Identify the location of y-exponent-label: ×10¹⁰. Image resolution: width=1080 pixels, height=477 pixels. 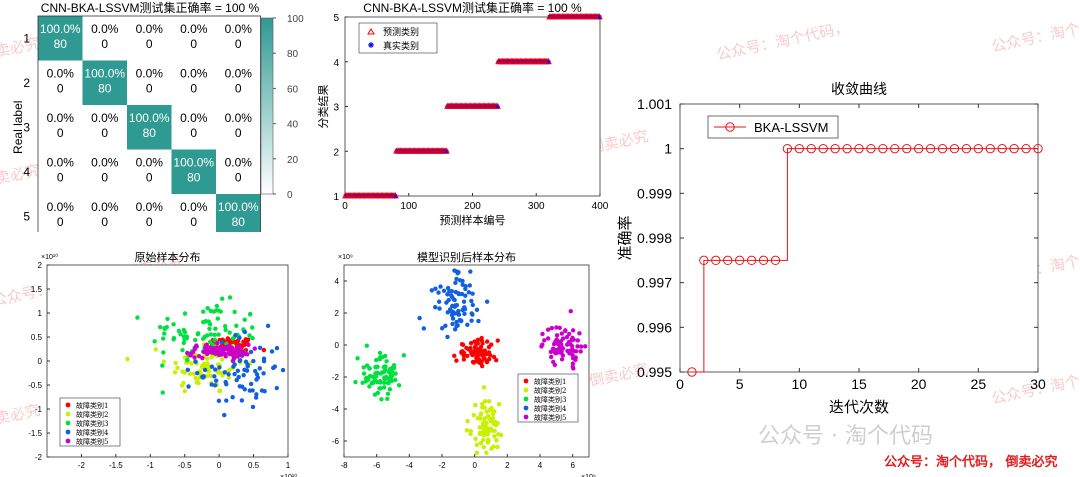
(49, 257).